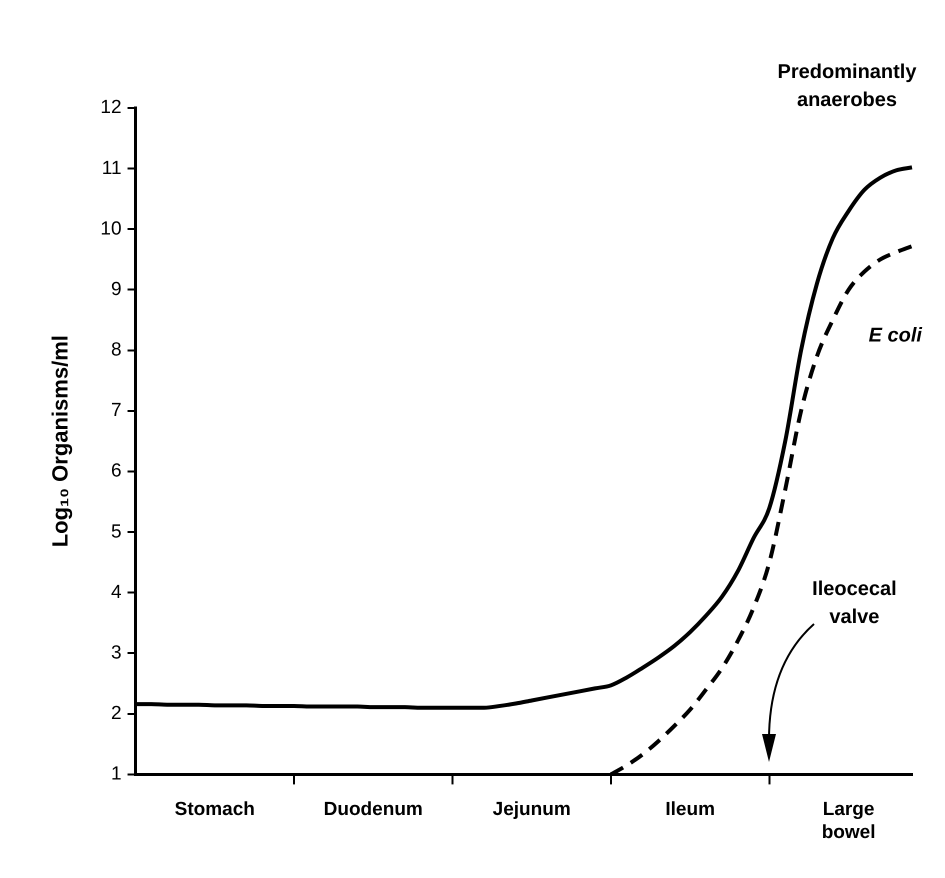 The image size is (945, 878). What do you see at coordinates (116, 713) in the screenshot?
I see `y-tick-label: 2` at bounding box center [116, 713].